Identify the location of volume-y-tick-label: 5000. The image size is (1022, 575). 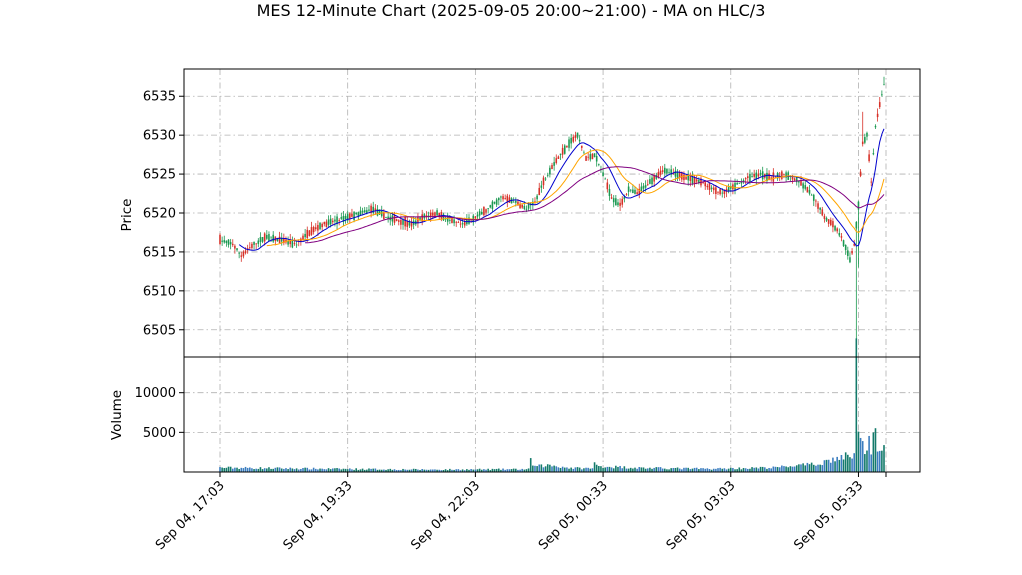
(159, 433).